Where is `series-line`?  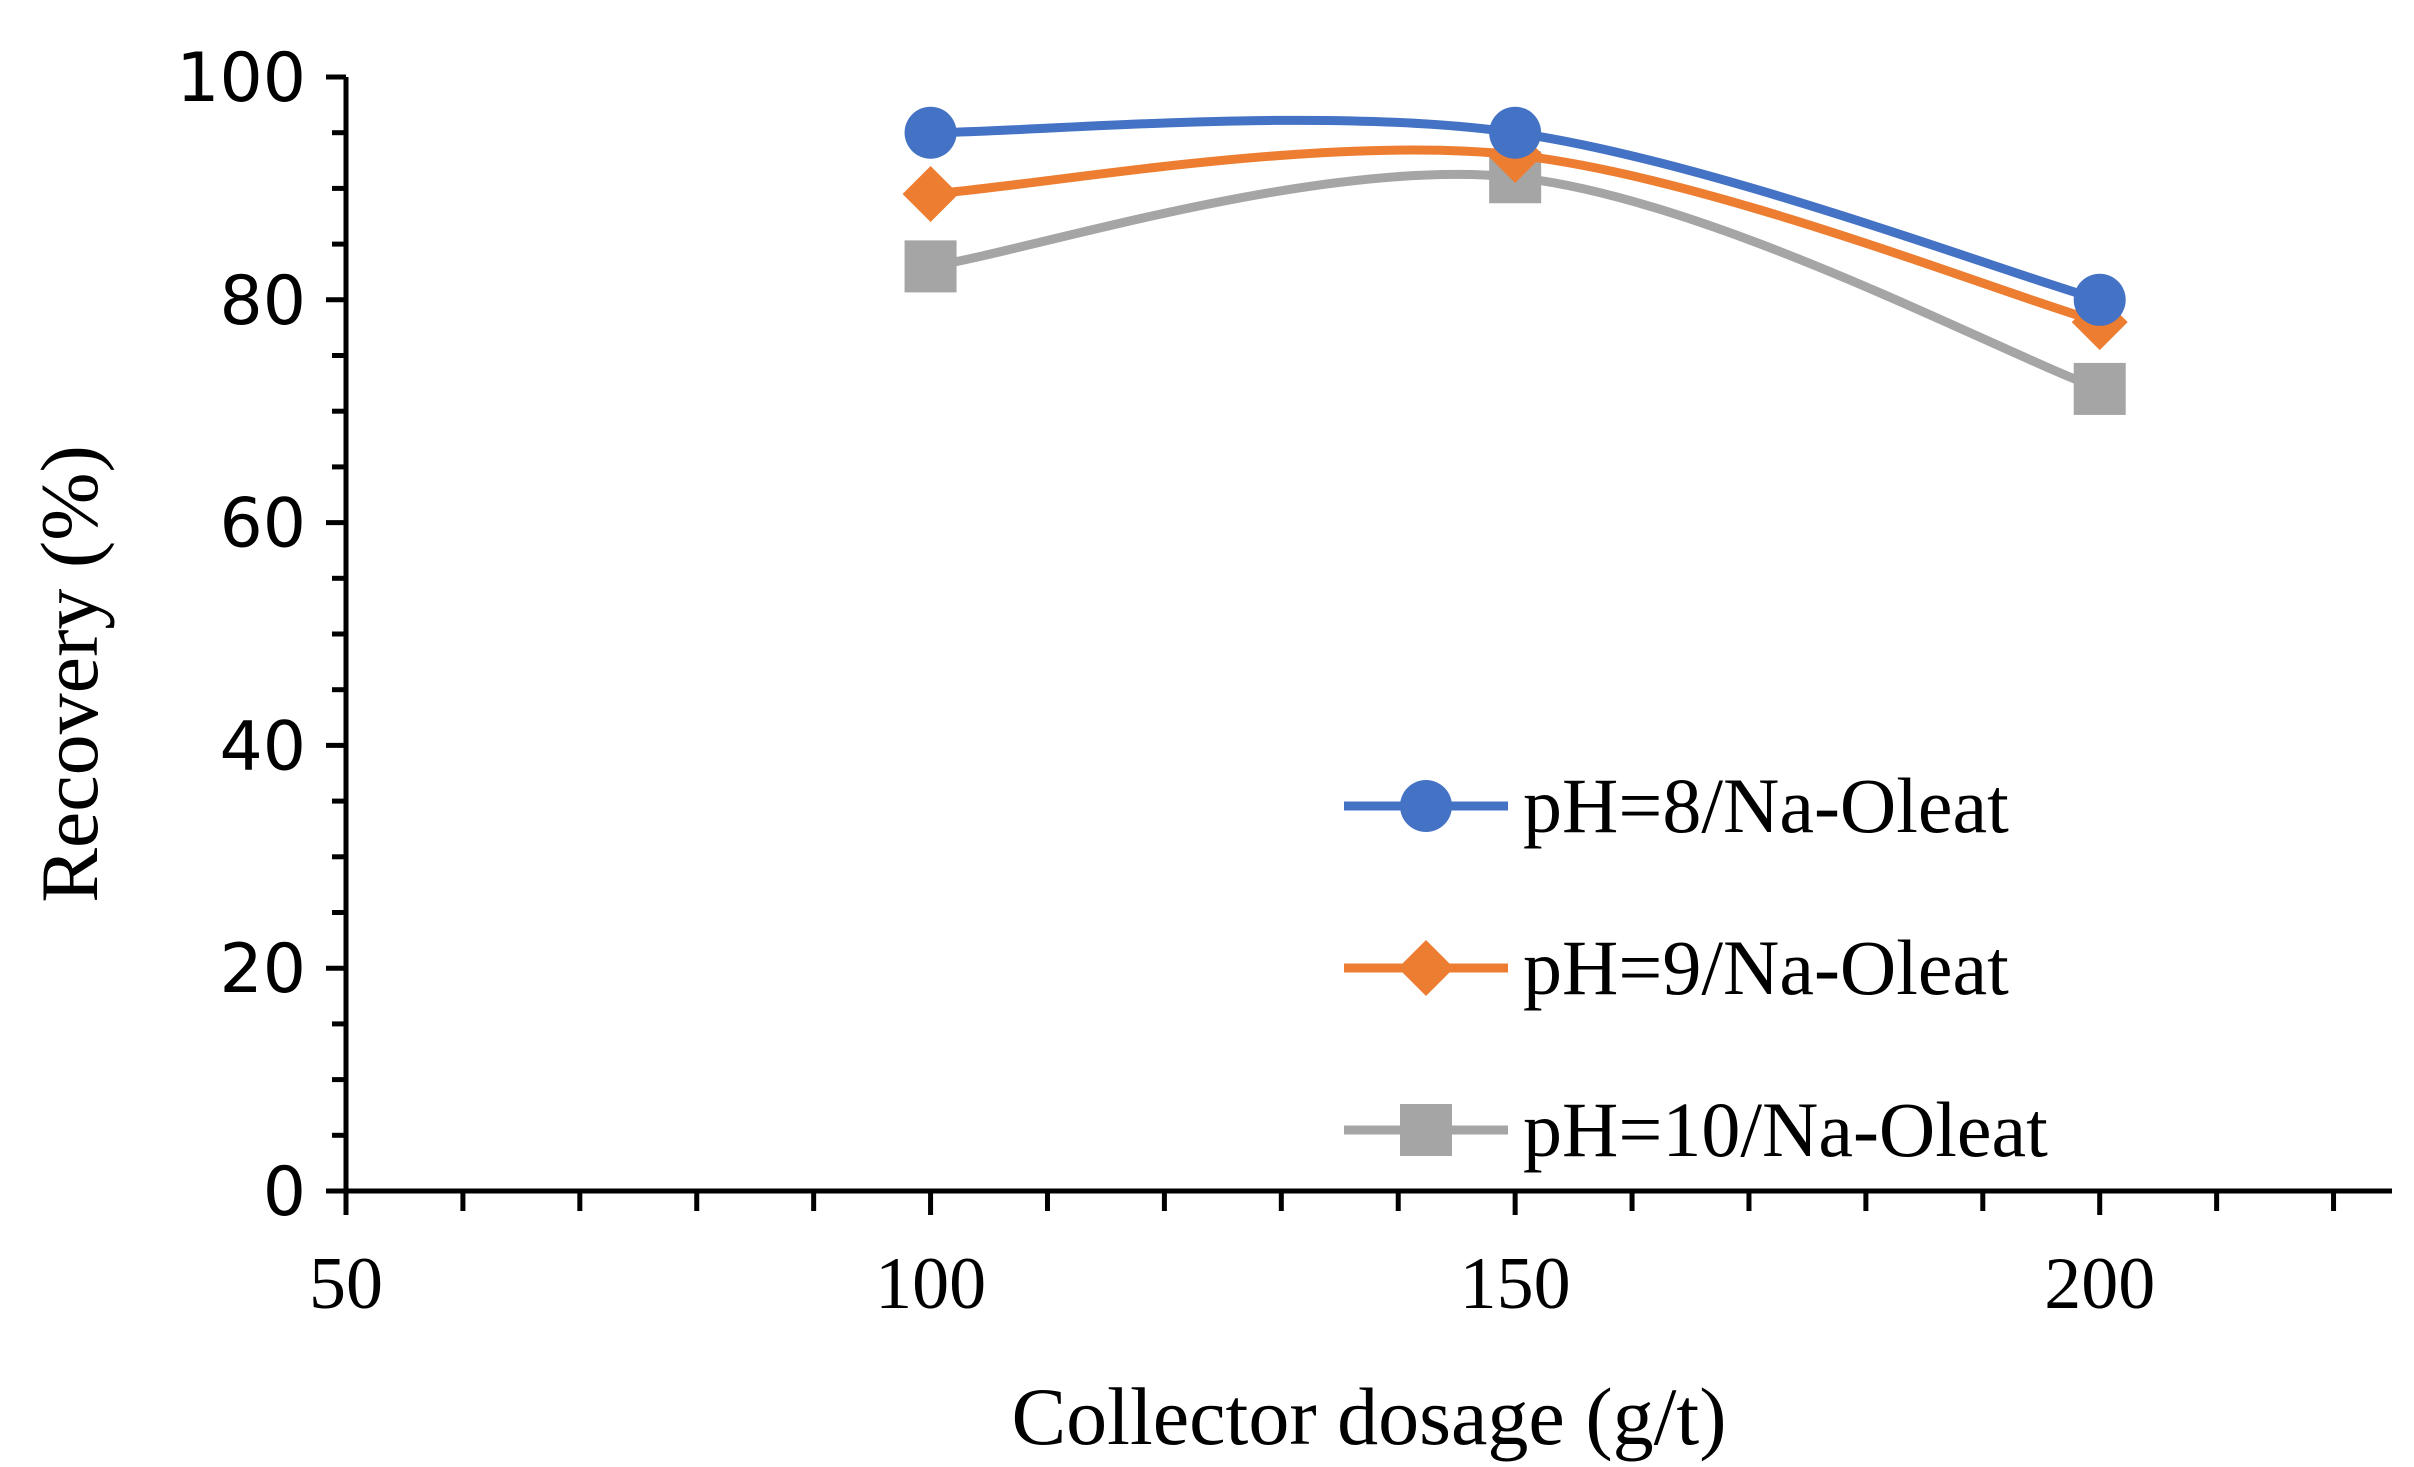
series-line is located at coordinates (1515, 281).